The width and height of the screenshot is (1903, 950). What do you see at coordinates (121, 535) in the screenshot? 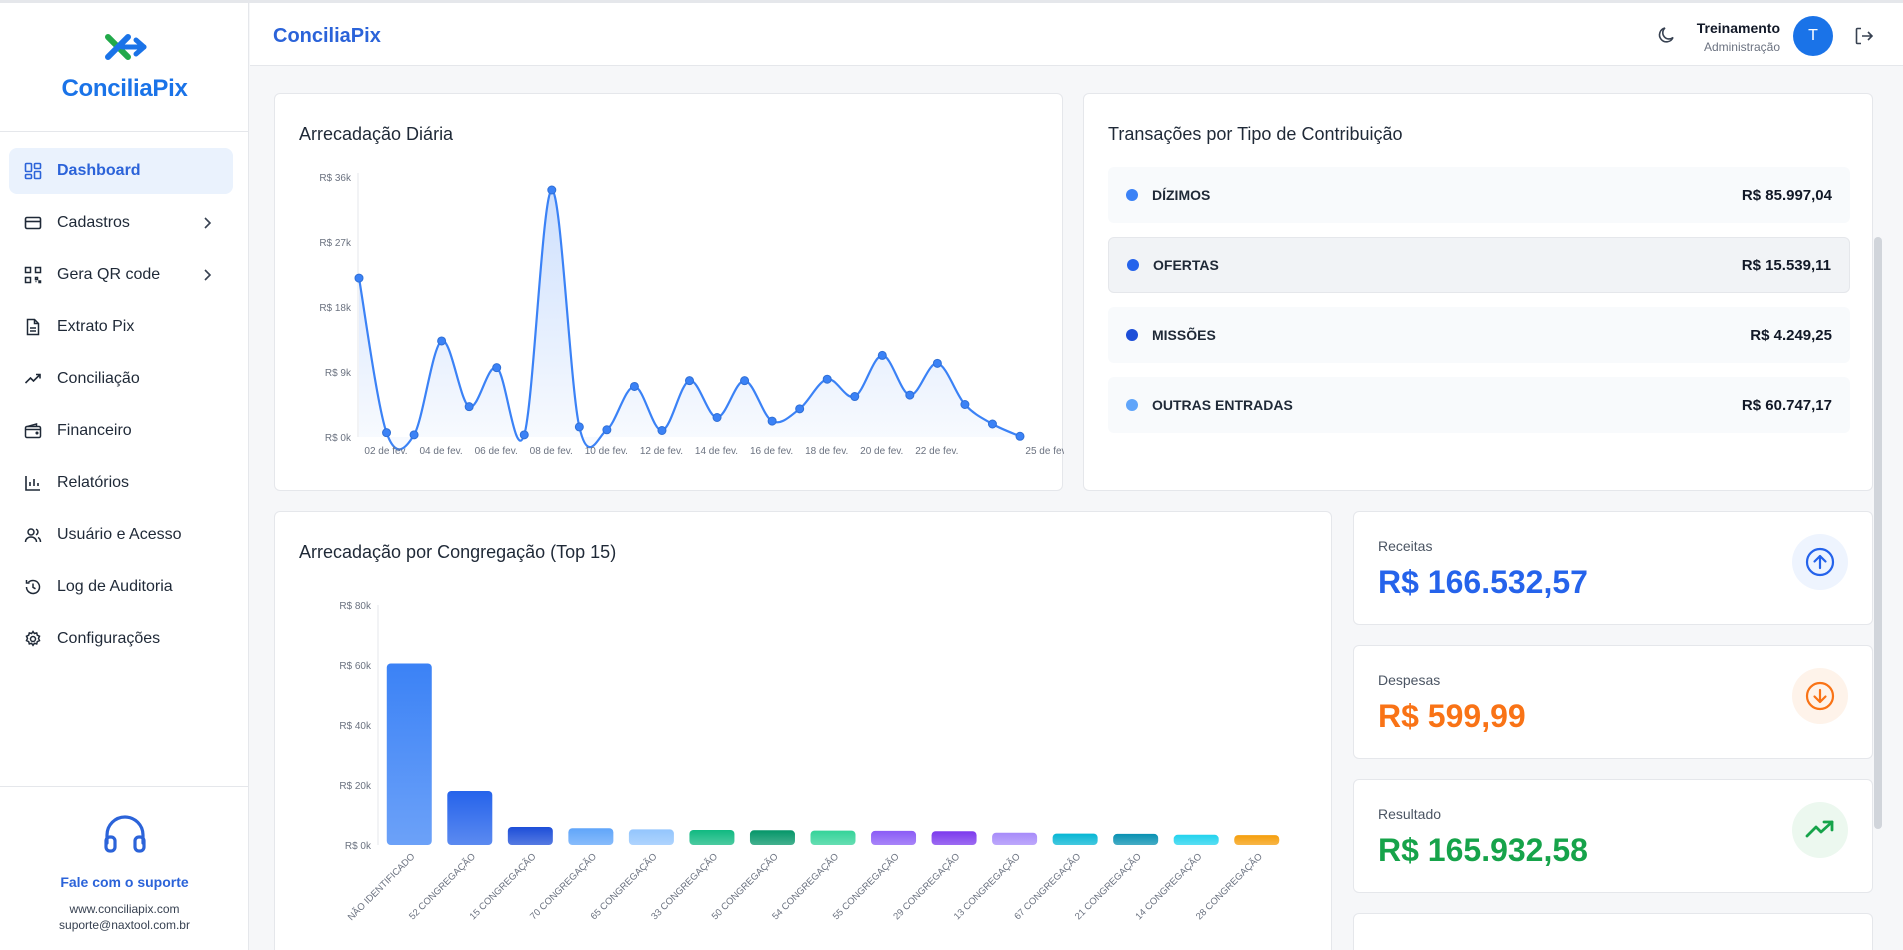
I see `sidebar-item-usuario-e-acesso: Usuário e Acesso` at bounding box center [121, 535].